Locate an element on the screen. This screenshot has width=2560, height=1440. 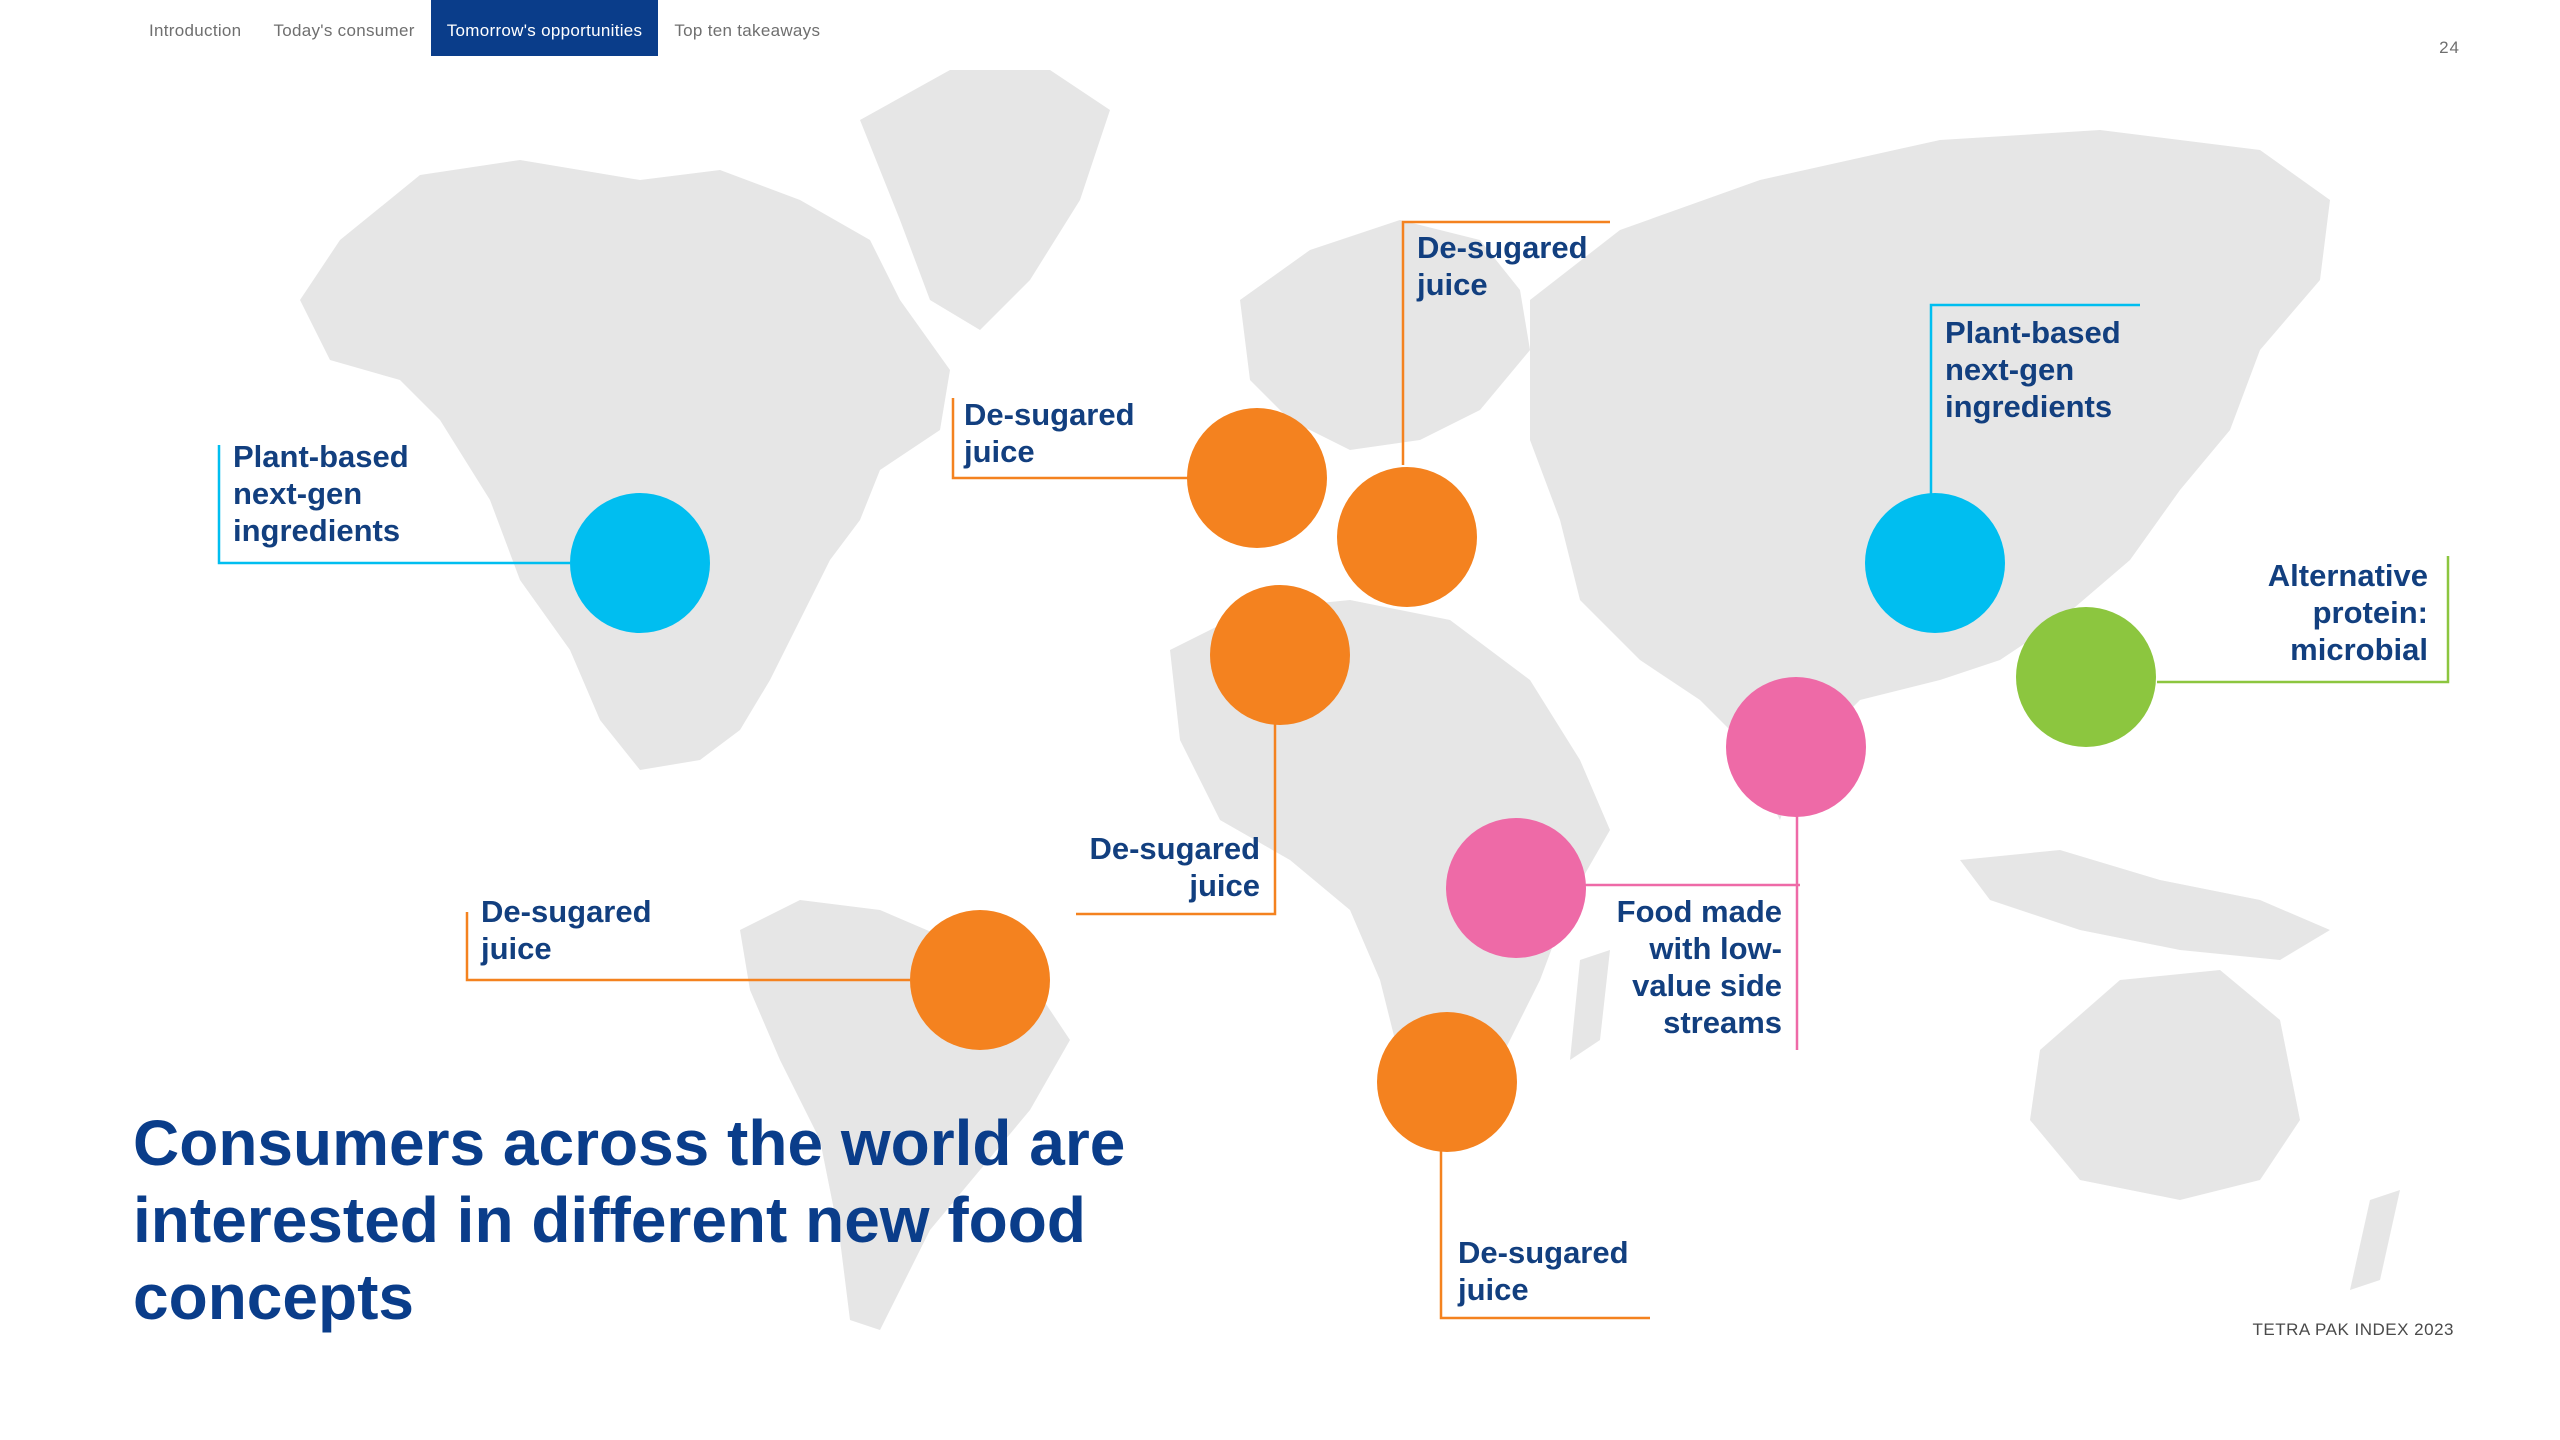
tab-introduction: Introduction is located at coordinates (195, 30).